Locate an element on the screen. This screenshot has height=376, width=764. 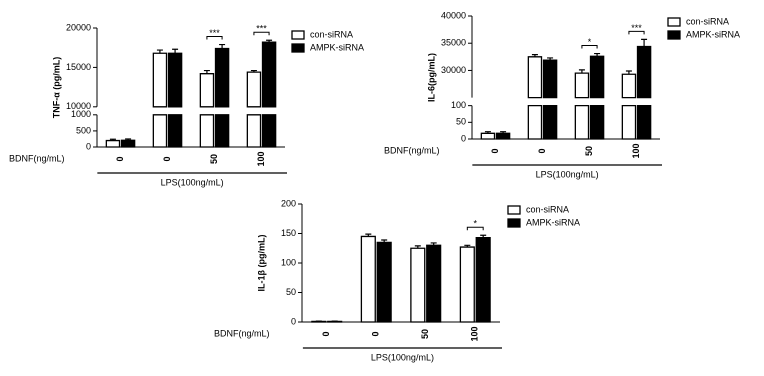
y-tick-label: 10000 is located at coordinates (78, 106).